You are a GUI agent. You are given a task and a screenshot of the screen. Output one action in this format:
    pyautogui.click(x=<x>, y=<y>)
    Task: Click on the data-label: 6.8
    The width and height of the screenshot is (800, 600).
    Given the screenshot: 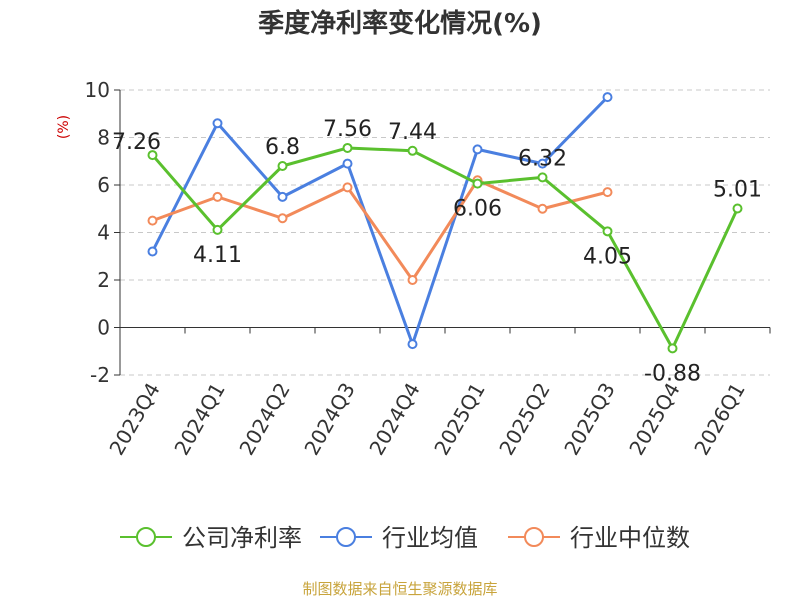 What is the action you would take?
    pyautogui.click(x=282, y=147)
    